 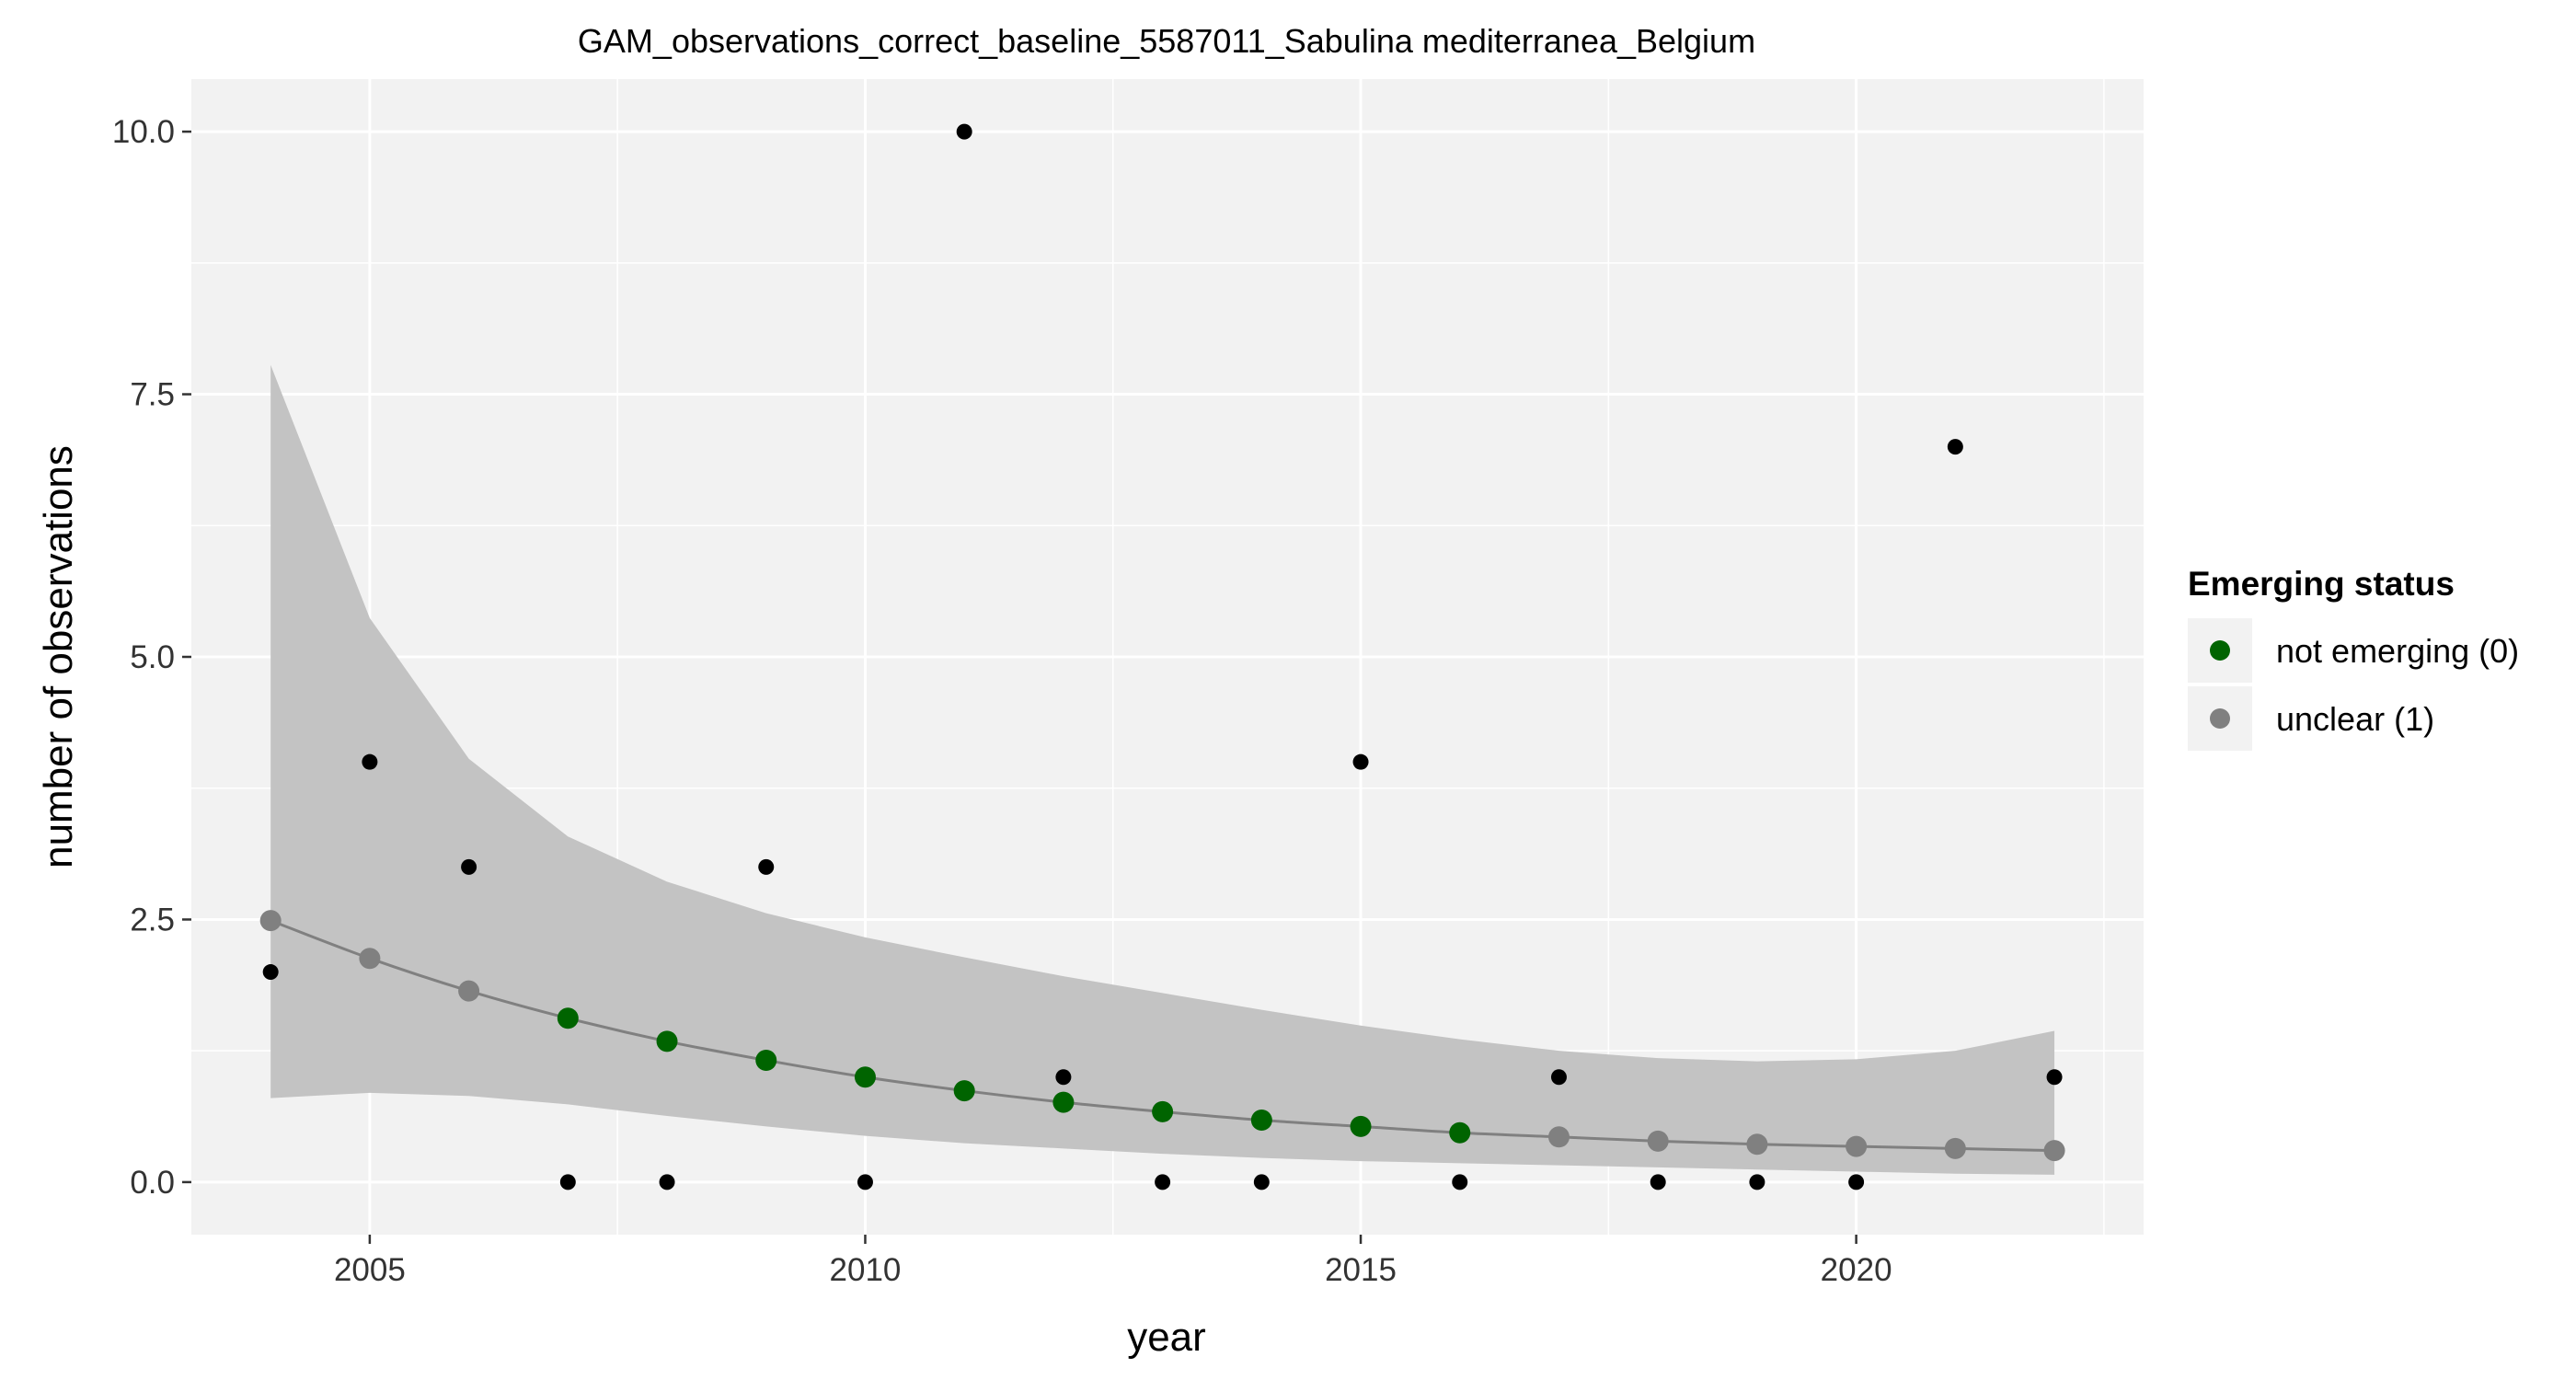 I want to click on legend-title: Emerging status, so click(x=2321, y=584).